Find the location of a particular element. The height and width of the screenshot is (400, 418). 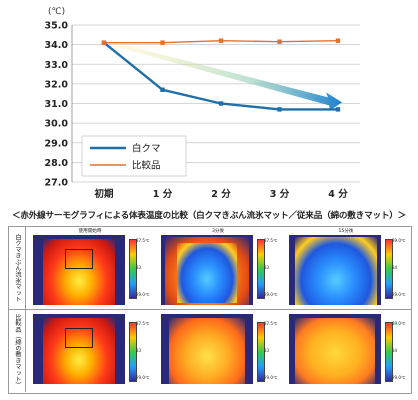

panel-title: 15分後 is located at coordinates (346, 231).